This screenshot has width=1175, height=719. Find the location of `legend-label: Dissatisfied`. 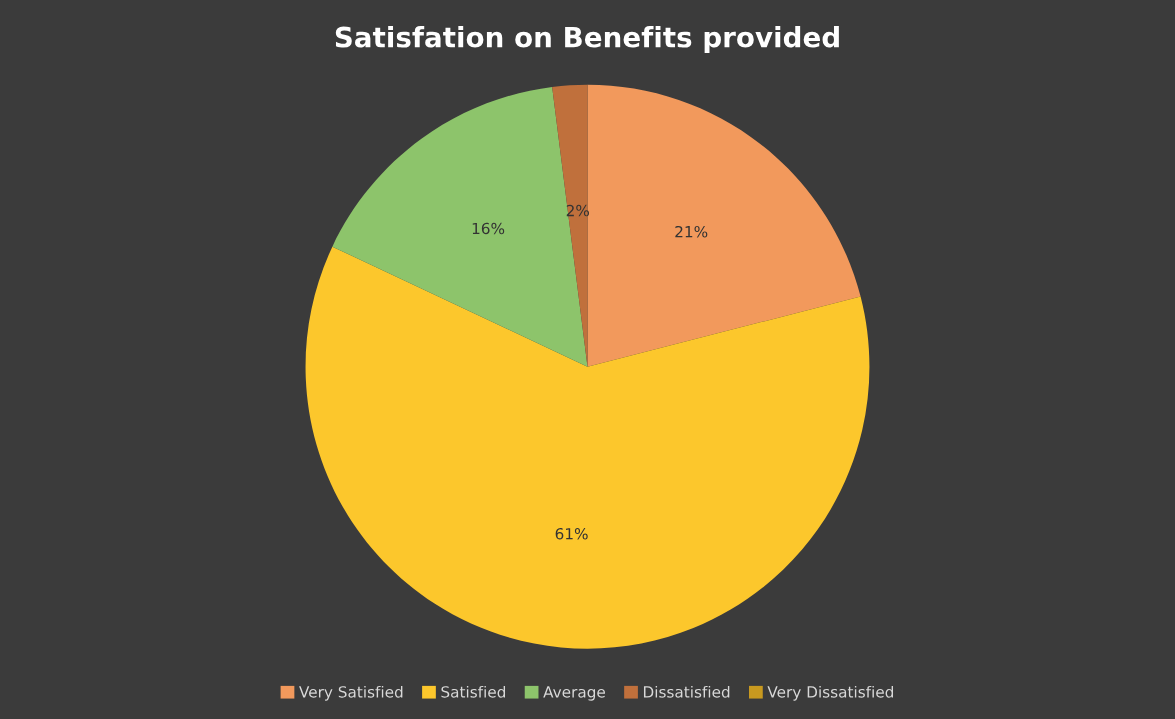

legend-label: Dissatisfied is located at coordinates (686, 691).